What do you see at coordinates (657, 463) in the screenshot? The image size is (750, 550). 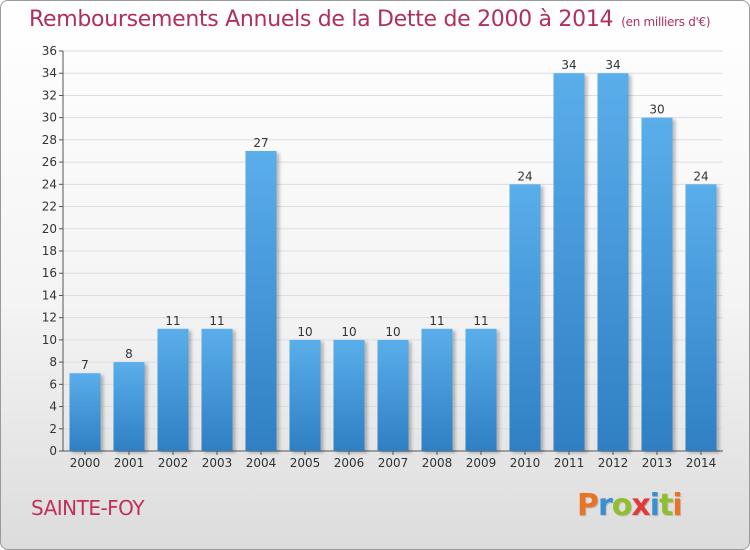 I see `x-tick-label: 2013` at bounding box center [657, 463].